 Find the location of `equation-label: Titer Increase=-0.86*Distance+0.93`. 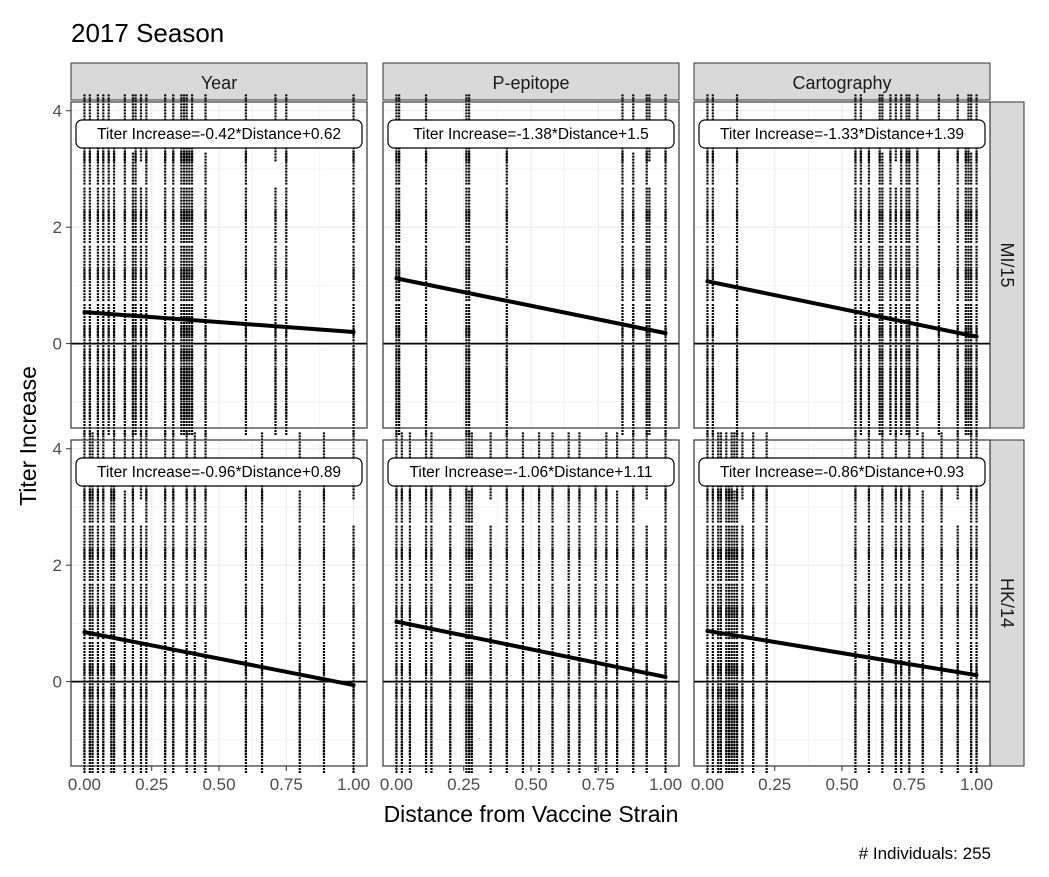

equation-label: Titer Increase=-0.86*Distance+0.93 is located at coordinates (842, 472).